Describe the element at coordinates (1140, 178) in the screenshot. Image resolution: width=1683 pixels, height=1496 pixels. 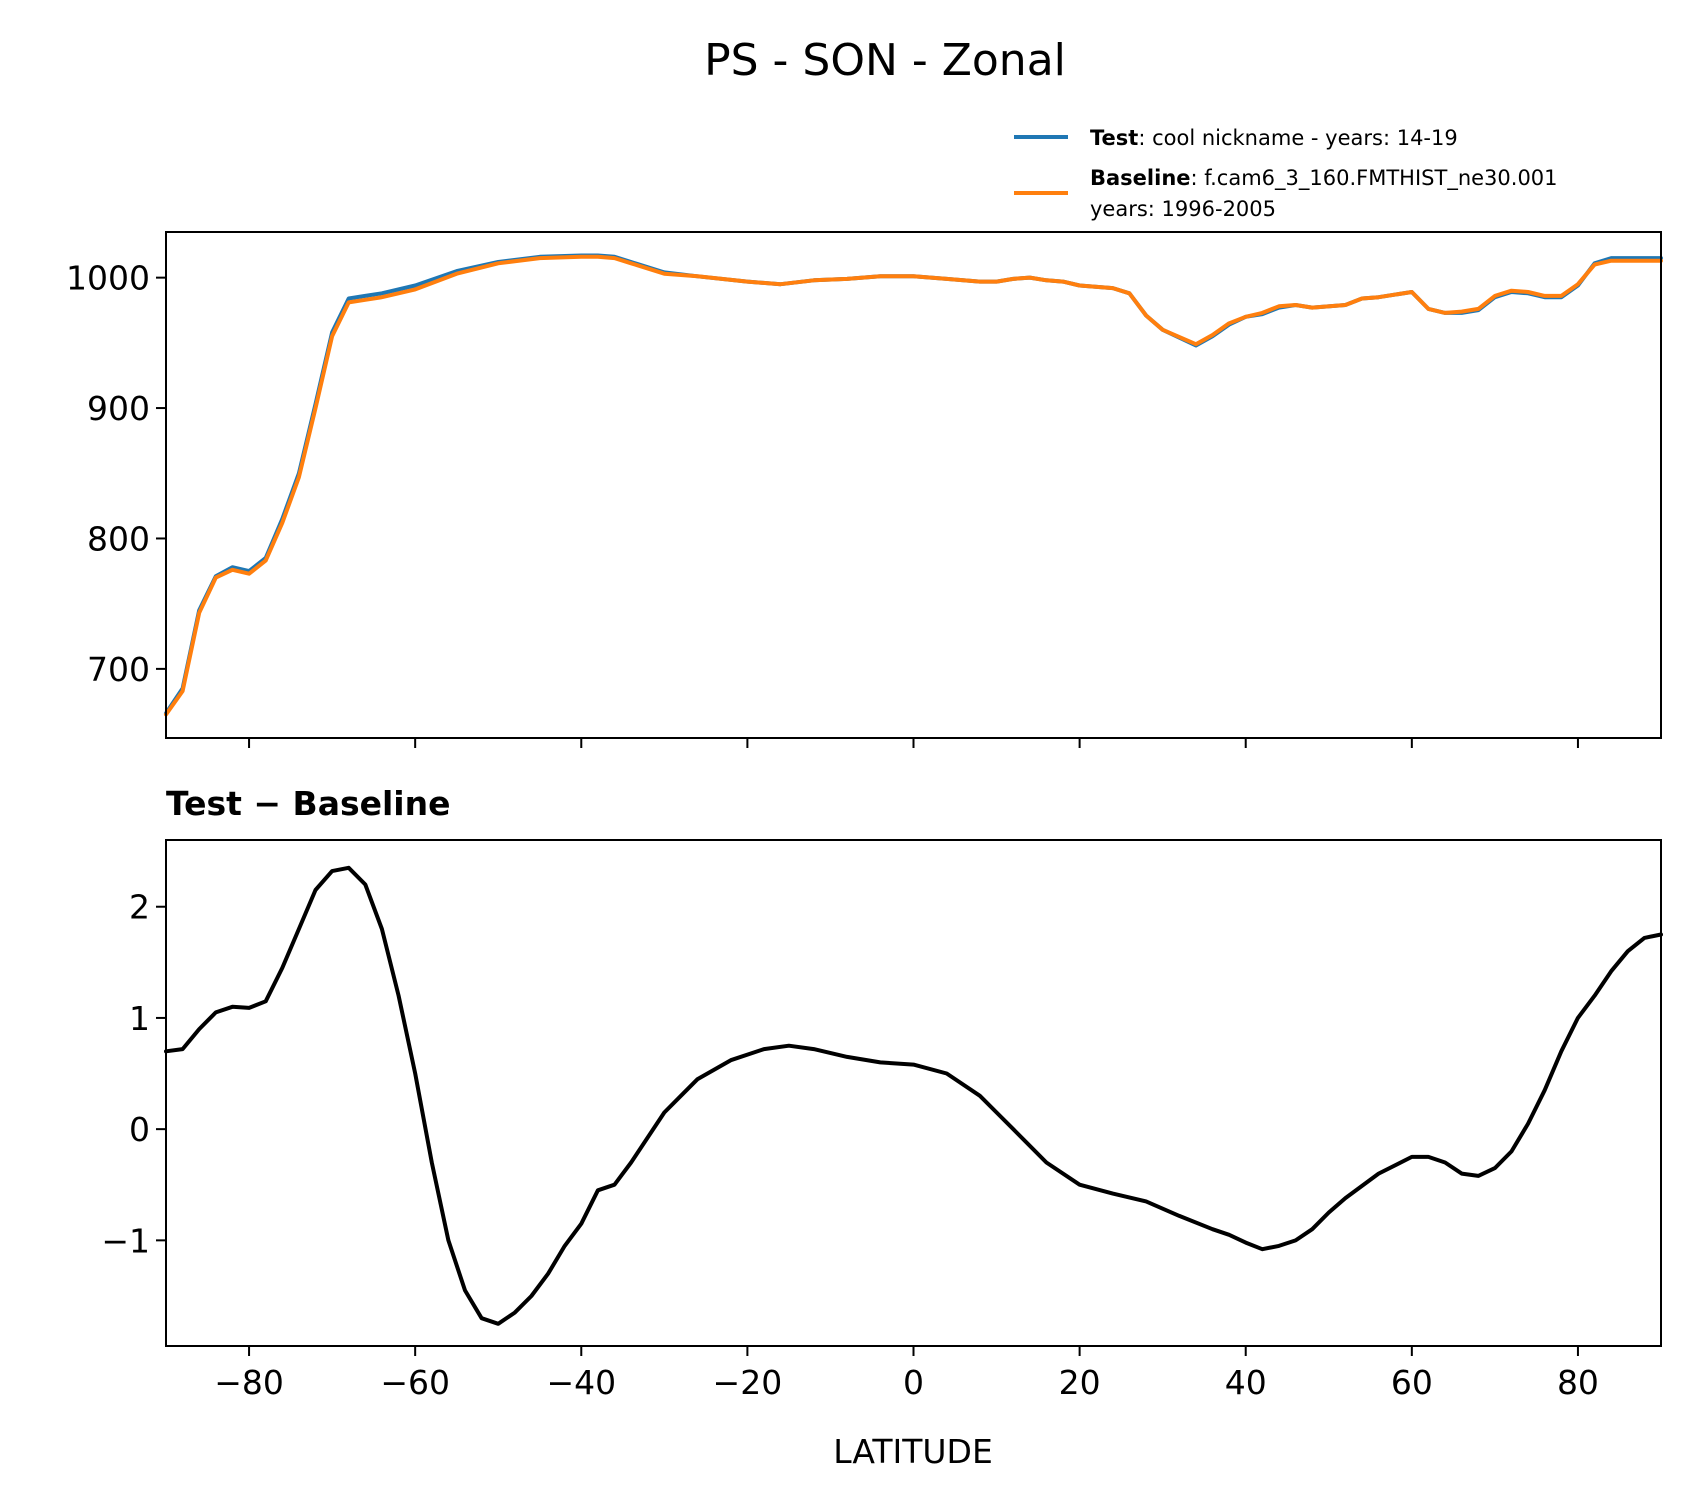
I see `legend-baseline-name: Baseline` at that location.